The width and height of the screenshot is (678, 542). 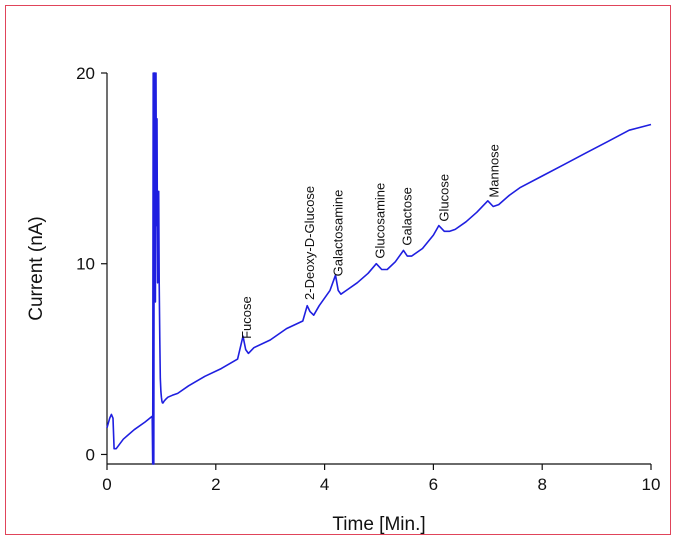 What do you see at coordinates (309, 243) in the screenshot?
I see `peak-label: 2-Deoxy-D-Glucose` at bounding box center [309, 243].